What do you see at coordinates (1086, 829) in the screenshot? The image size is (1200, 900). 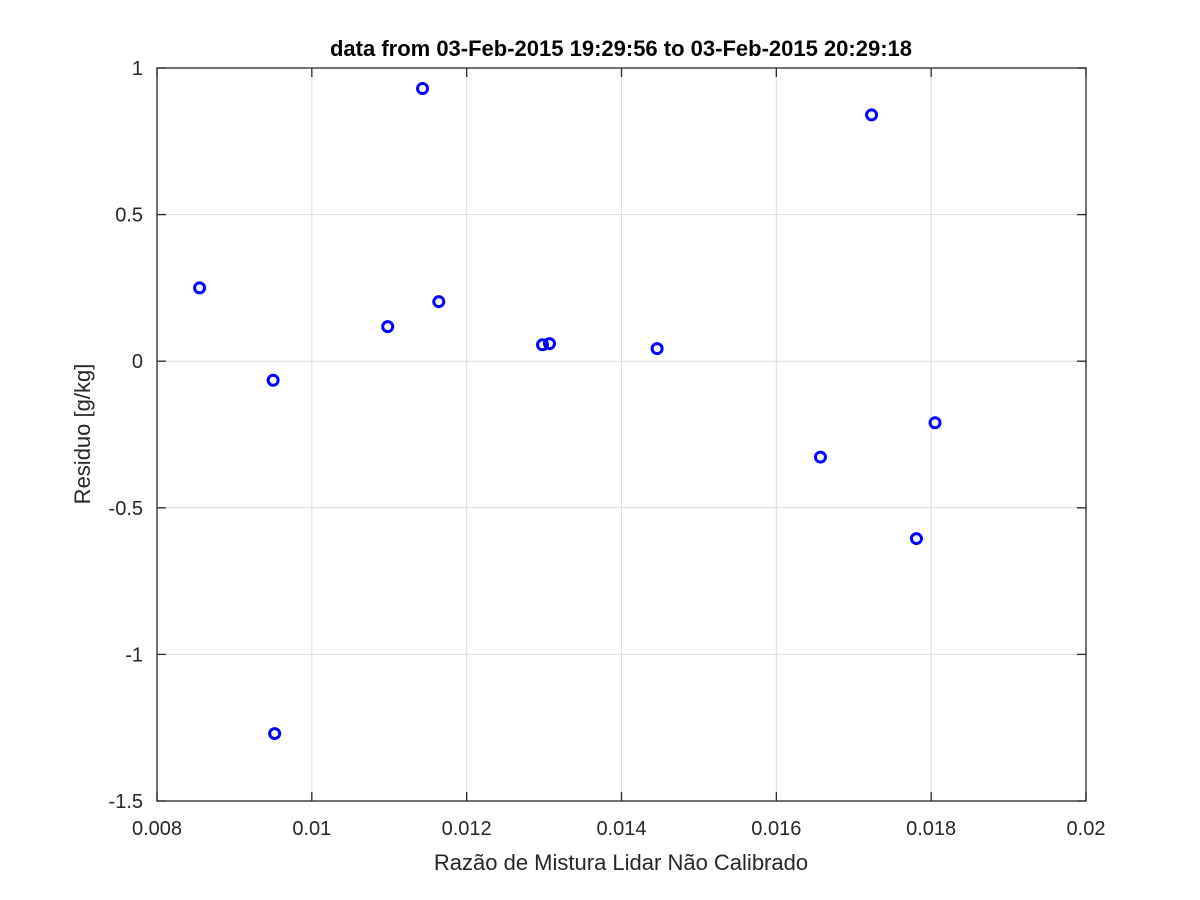 I see `x-tick-label: 0.02` at bounding box center [1086, 829].